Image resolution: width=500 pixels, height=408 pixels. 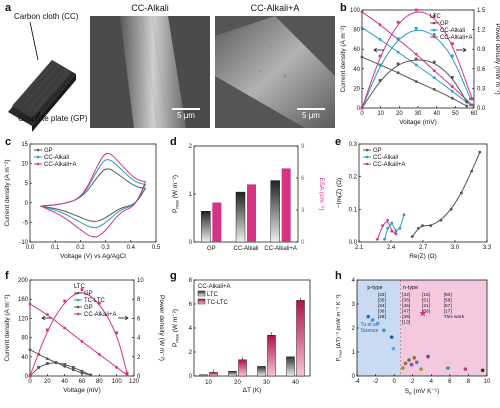 I want to click on x-axis-label: Voltage (V) vs Ag/AgCl, so click(x=93, y=256).